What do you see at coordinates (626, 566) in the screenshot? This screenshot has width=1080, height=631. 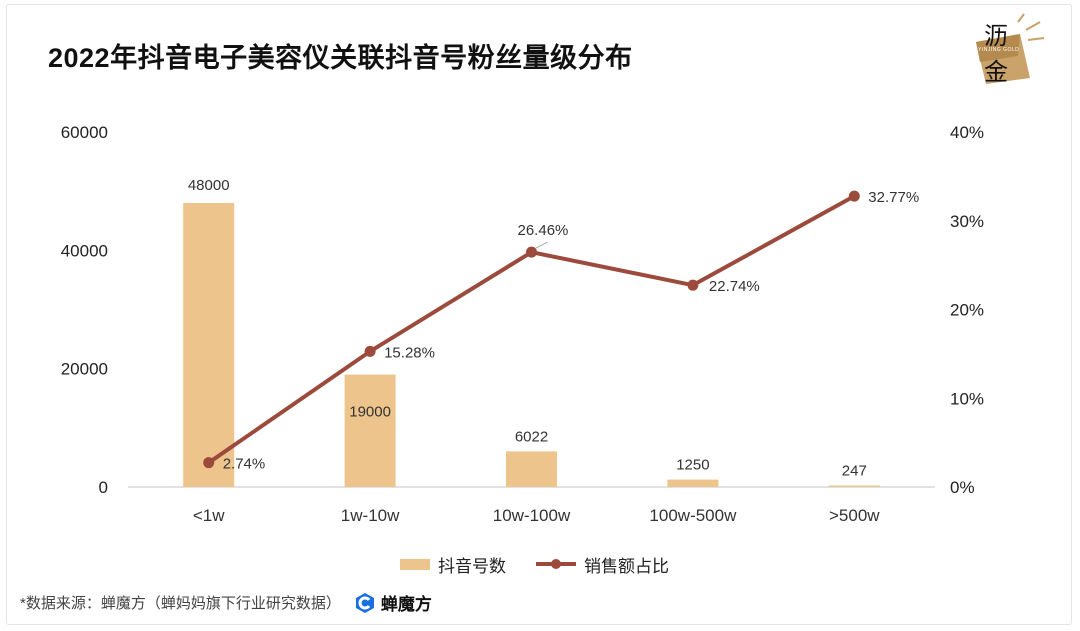 I see `legend-line-label: 销售额占比` at bounding box center [626, 566].